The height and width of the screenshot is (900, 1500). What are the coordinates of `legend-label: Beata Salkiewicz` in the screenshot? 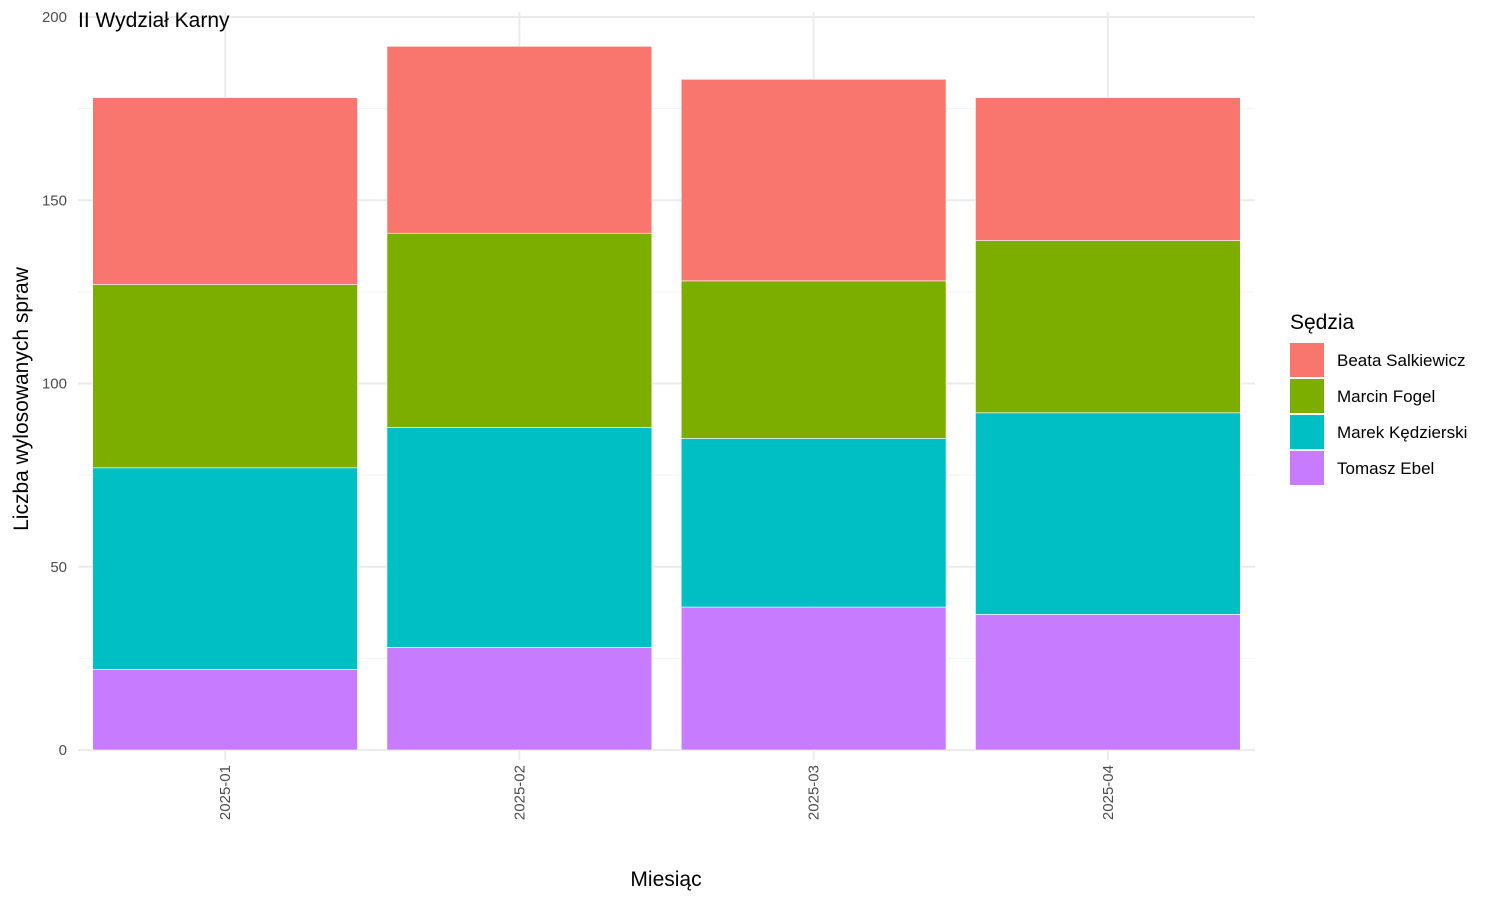 It's located at (1401, 360).